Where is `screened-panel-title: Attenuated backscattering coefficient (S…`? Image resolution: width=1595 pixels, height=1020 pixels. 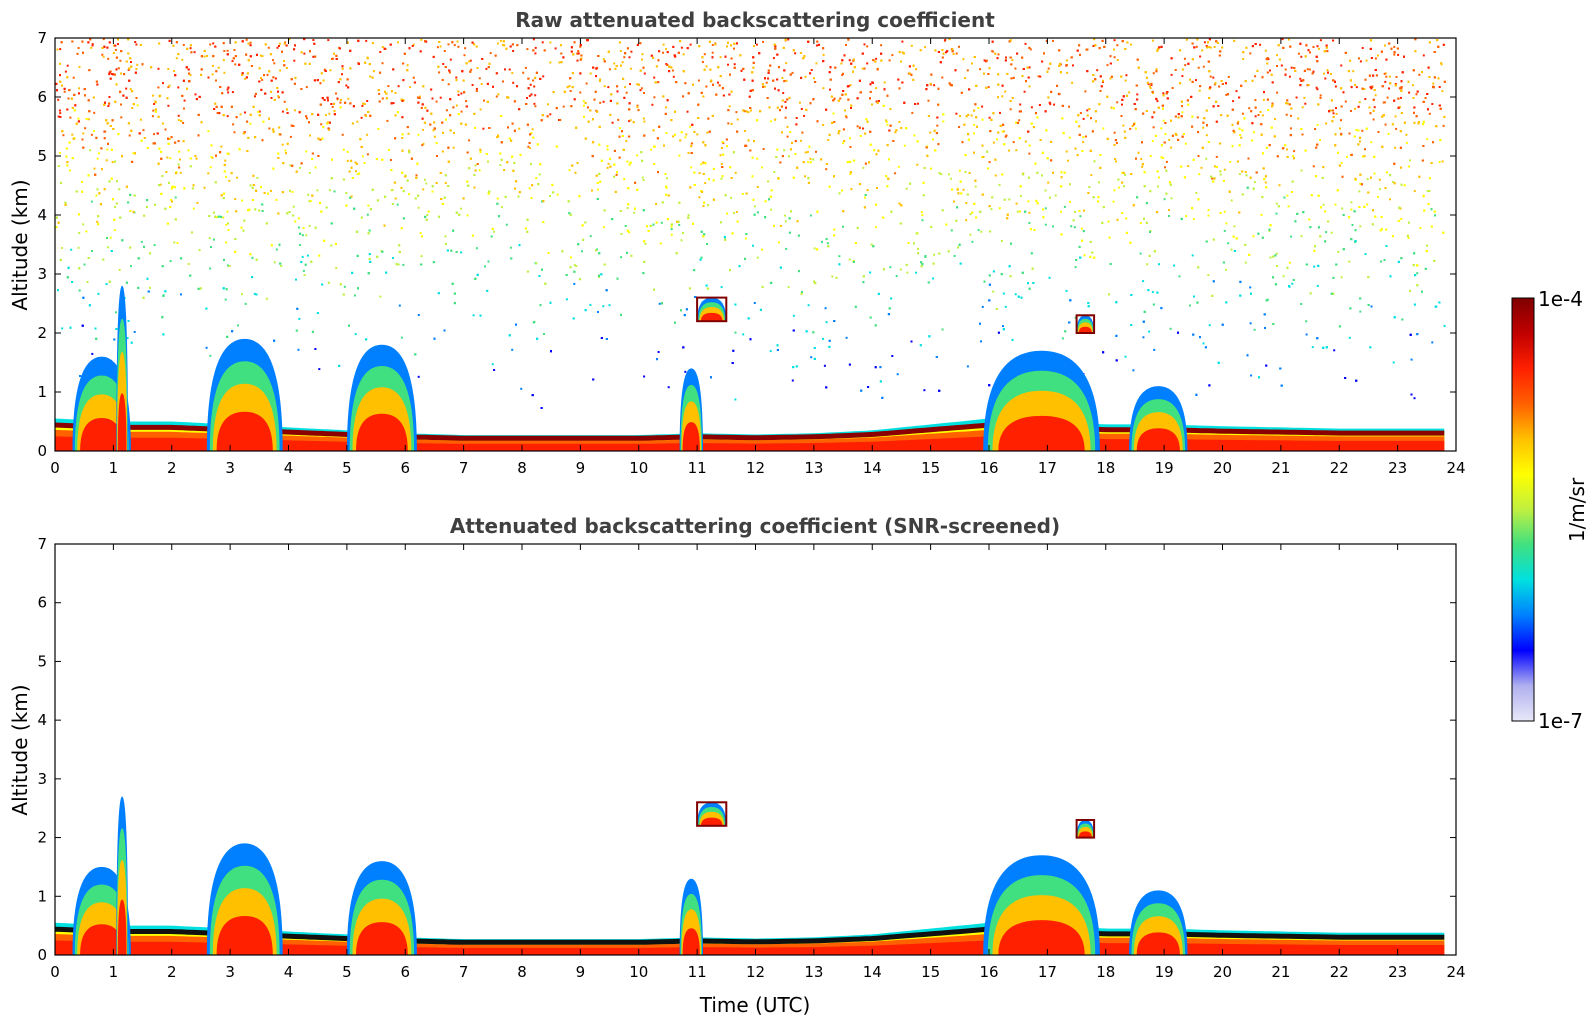 screened-panel-title: Attenuated backscattering coefficient (S… is located at coordinates (755, 526).